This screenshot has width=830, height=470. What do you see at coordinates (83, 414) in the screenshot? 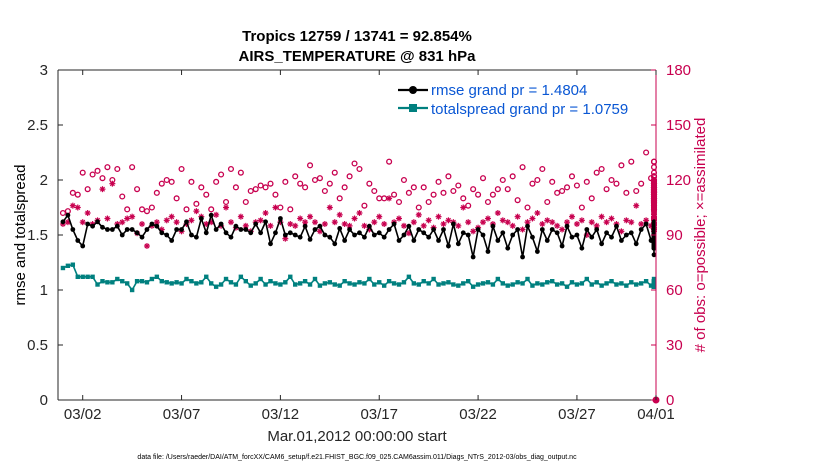
I see `x-tick-label: 03/02` at bounding box center [83, 414].